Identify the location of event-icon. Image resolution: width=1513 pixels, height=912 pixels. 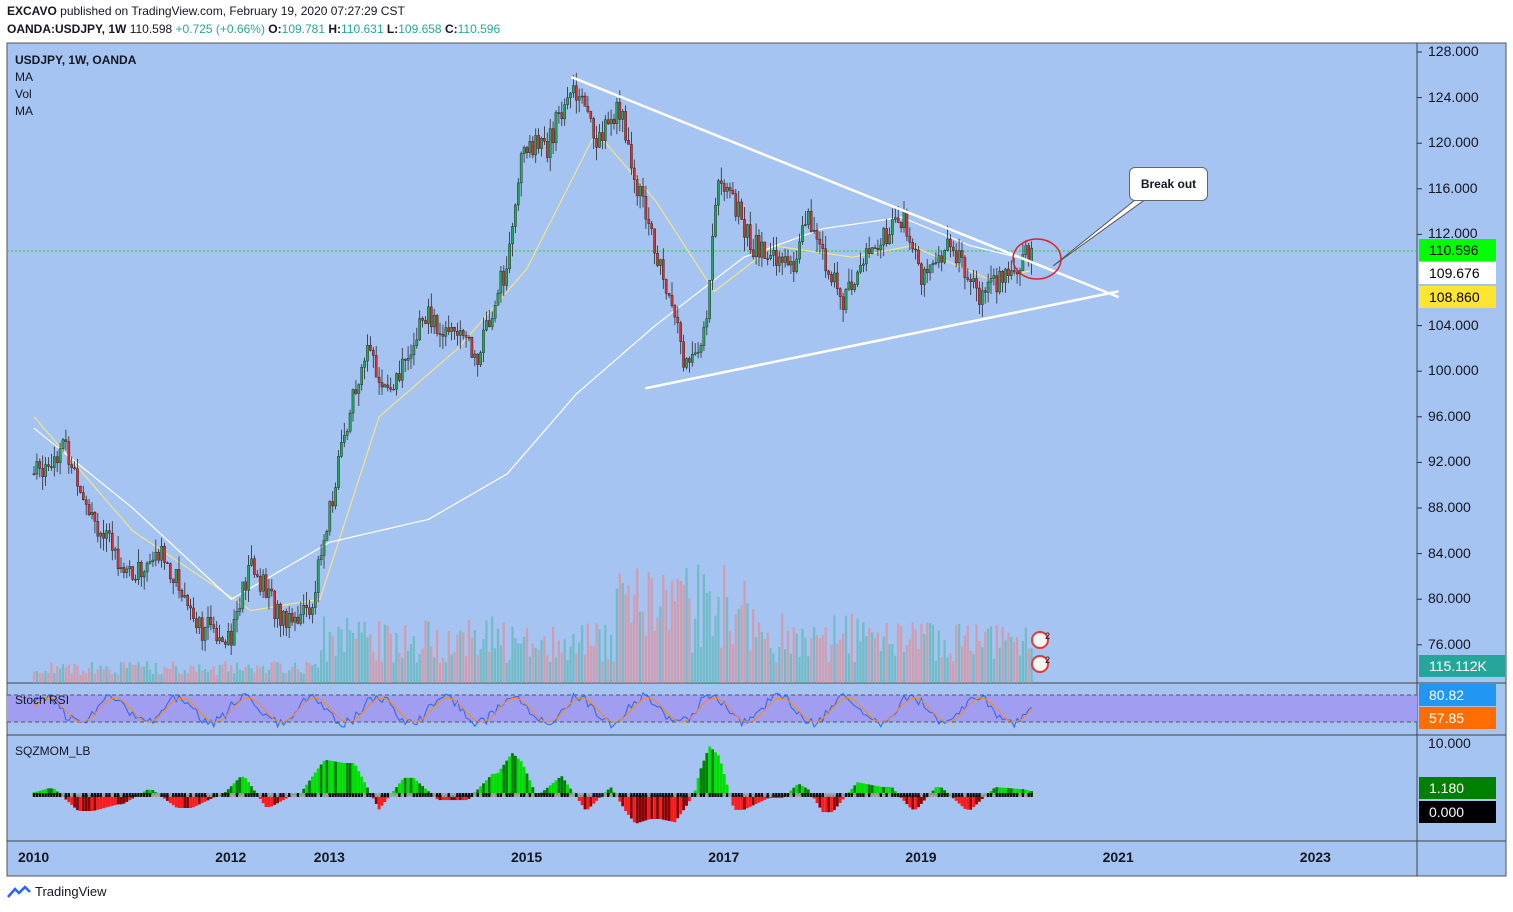
(1040, 640).